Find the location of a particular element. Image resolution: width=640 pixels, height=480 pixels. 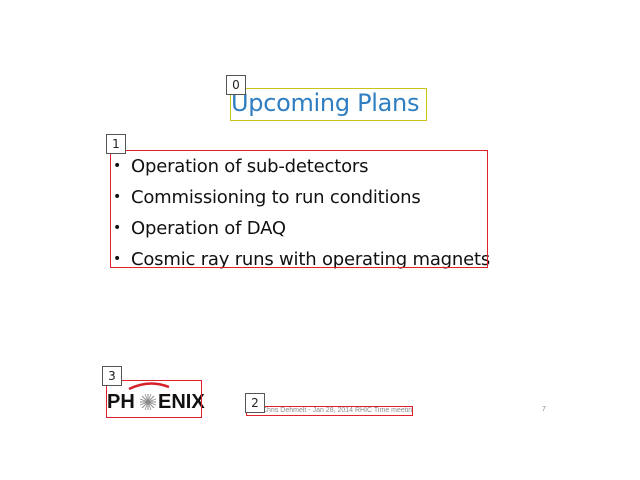

logo-text-left: PH is located at coordinates (121, 402).